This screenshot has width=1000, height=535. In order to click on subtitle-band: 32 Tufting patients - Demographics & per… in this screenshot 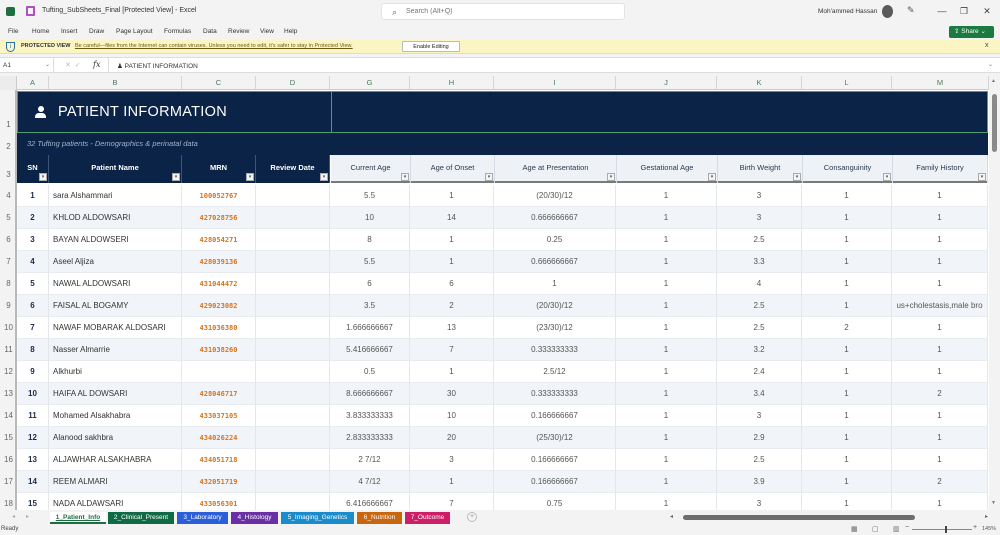, I will do `click(502, 144)`.